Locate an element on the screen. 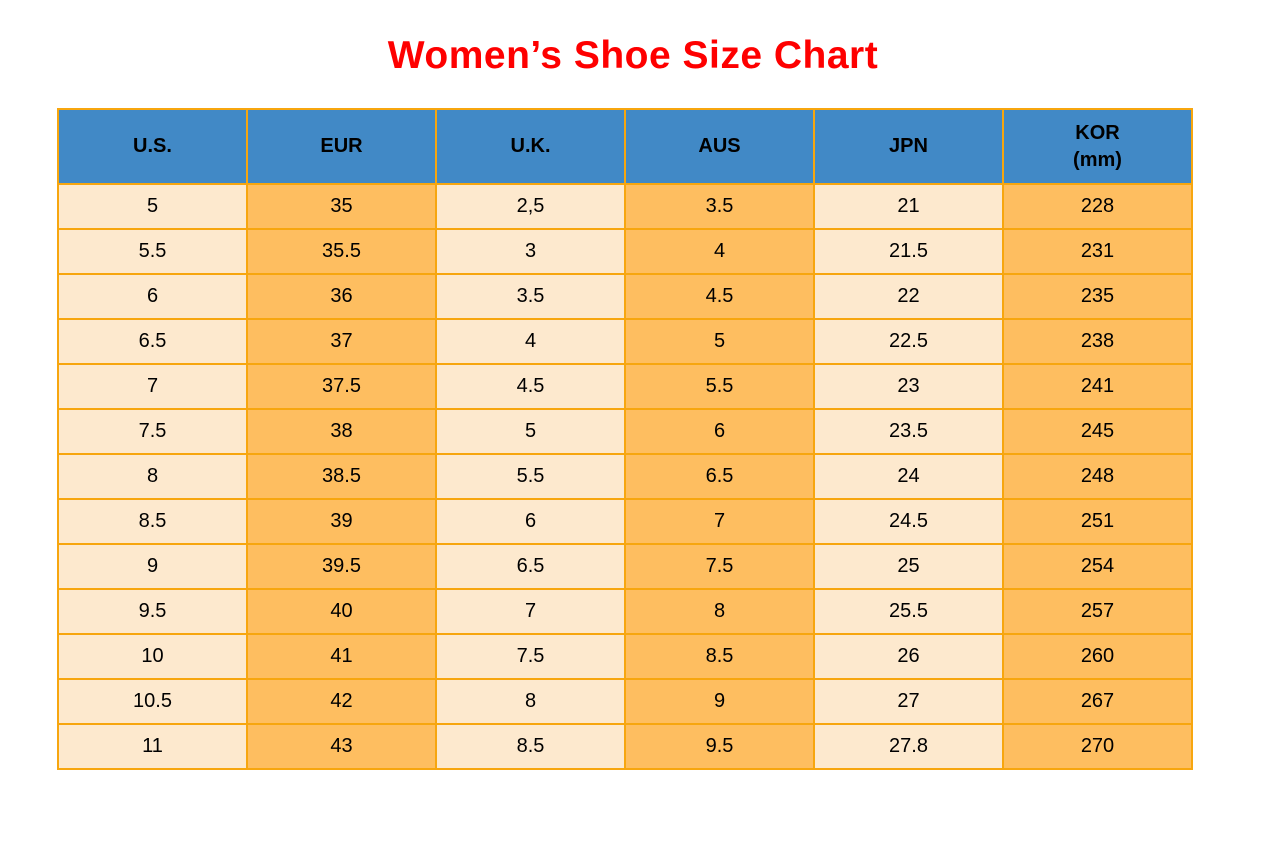 The height and width of the screenshot is (841, 1266). cell-aus-row6: 6 is located at coordinates (719, 431).